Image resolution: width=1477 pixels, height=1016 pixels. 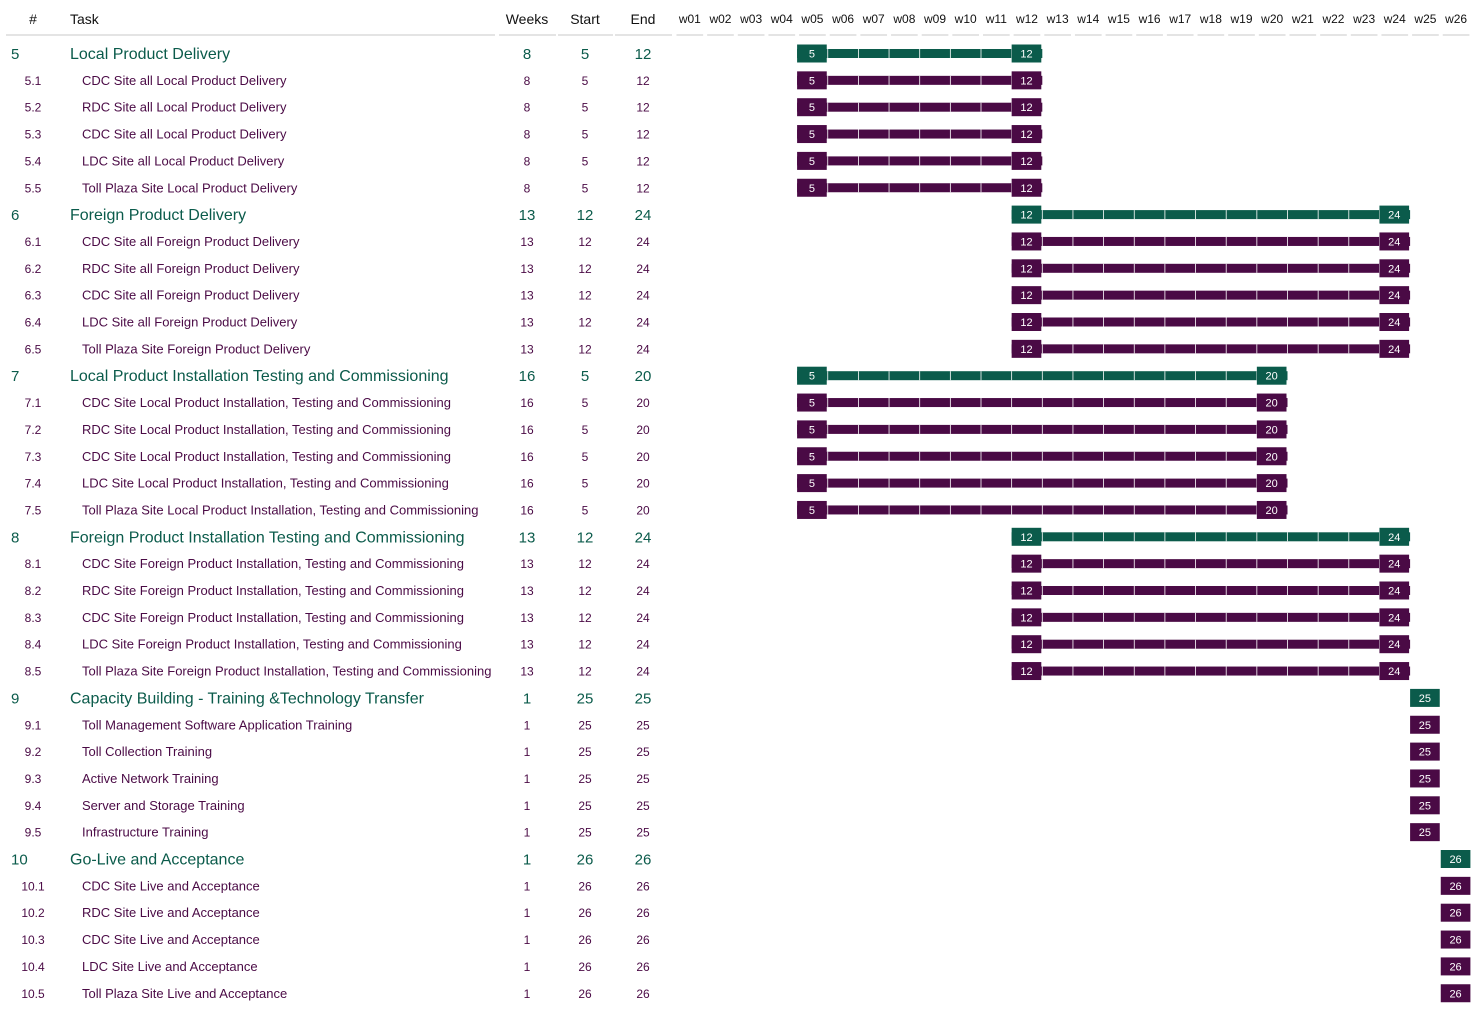 What do you see at coordinates (643, 161) in the screenshot?
I see `task-end: 12` at bounding box center [643, 161].